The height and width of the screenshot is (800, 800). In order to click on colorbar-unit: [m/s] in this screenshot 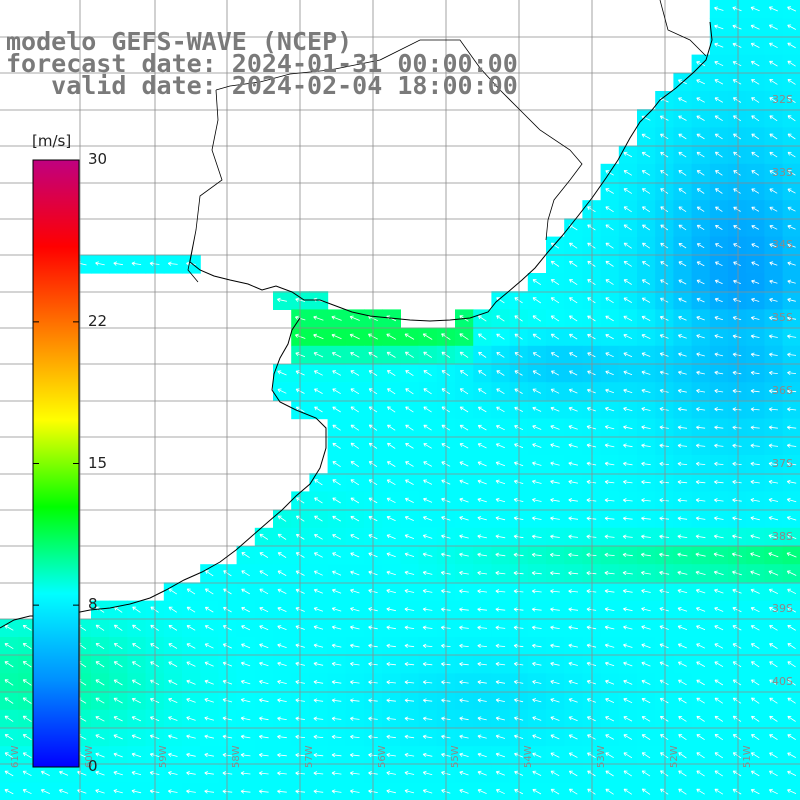, I will do `click(52, 141)`.